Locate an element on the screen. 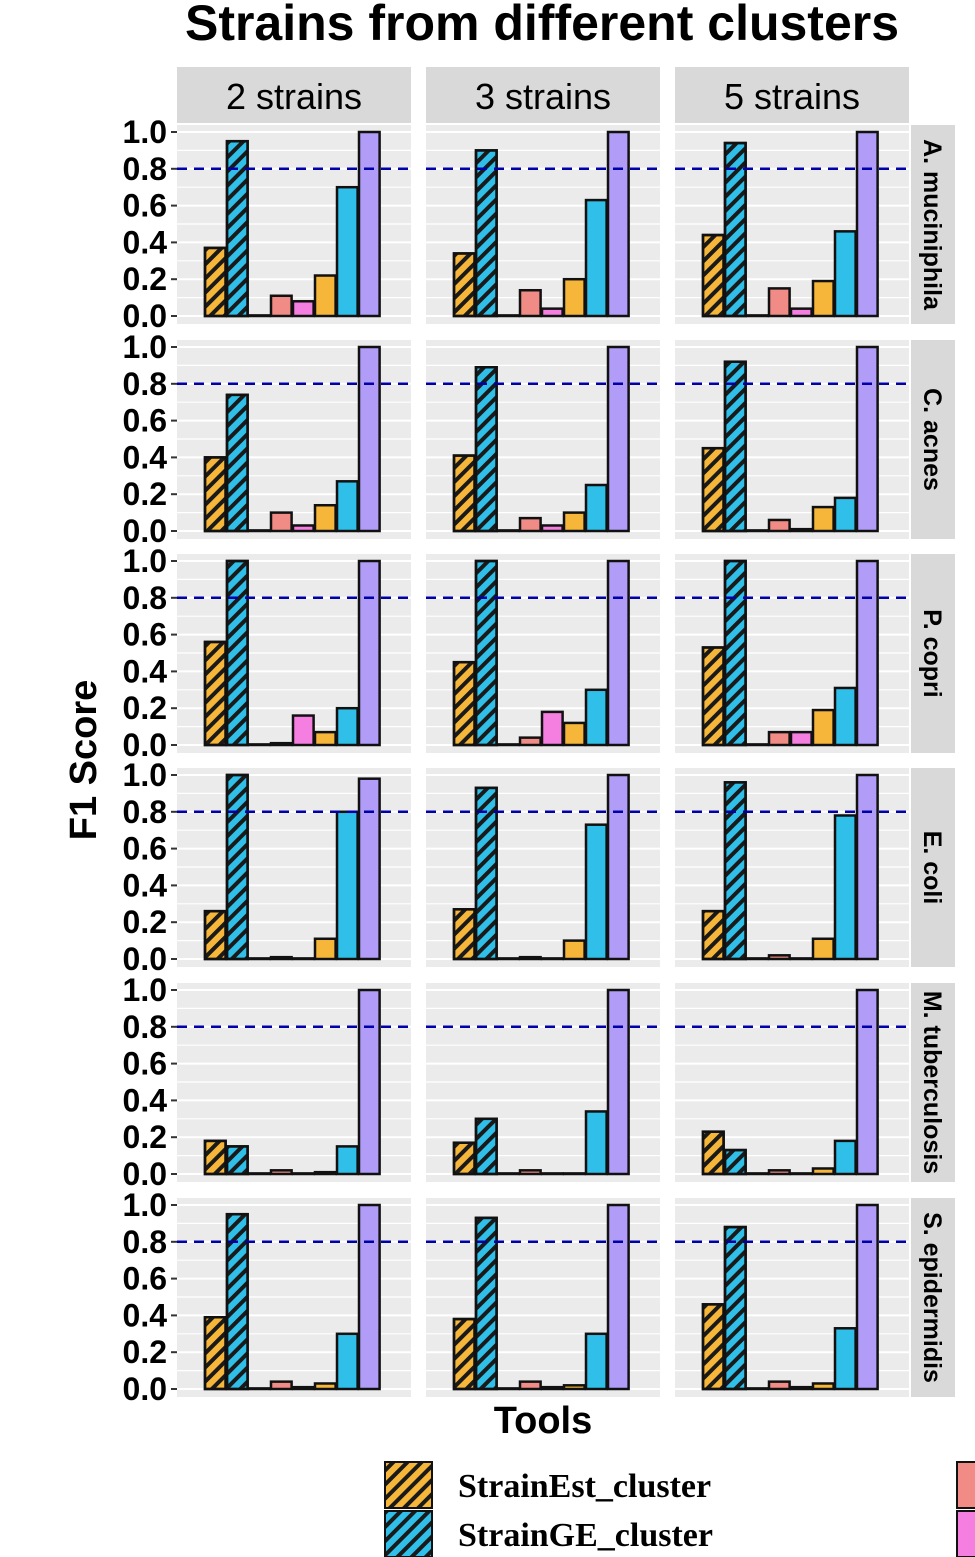 This screenshot has height=1557, width=975. legend: StrainEst_cluster StrainGE_cluster is located at coordinates (679, 1509).